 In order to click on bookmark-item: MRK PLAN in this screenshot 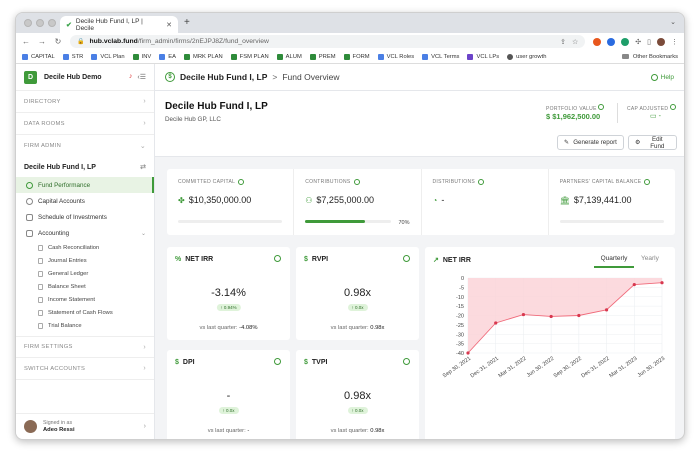, I will do `click(203, 56)`.